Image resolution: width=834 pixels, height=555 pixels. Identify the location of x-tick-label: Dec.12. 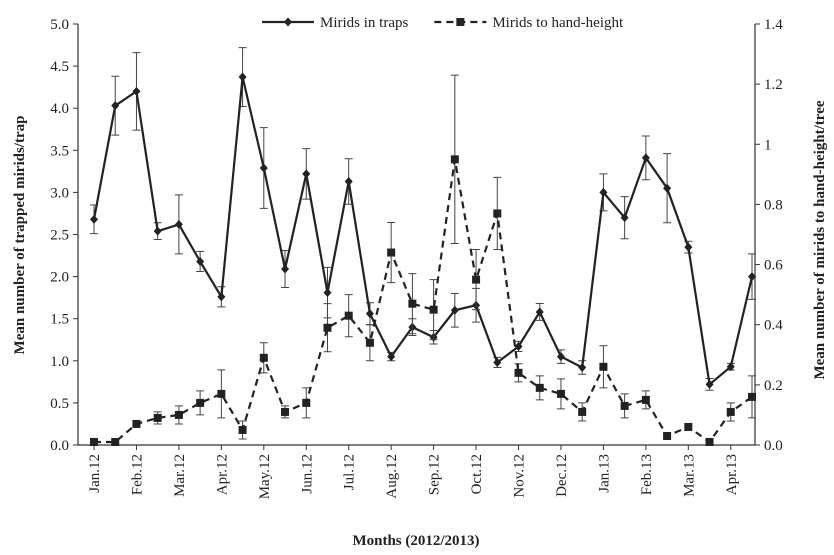
(562, 475).